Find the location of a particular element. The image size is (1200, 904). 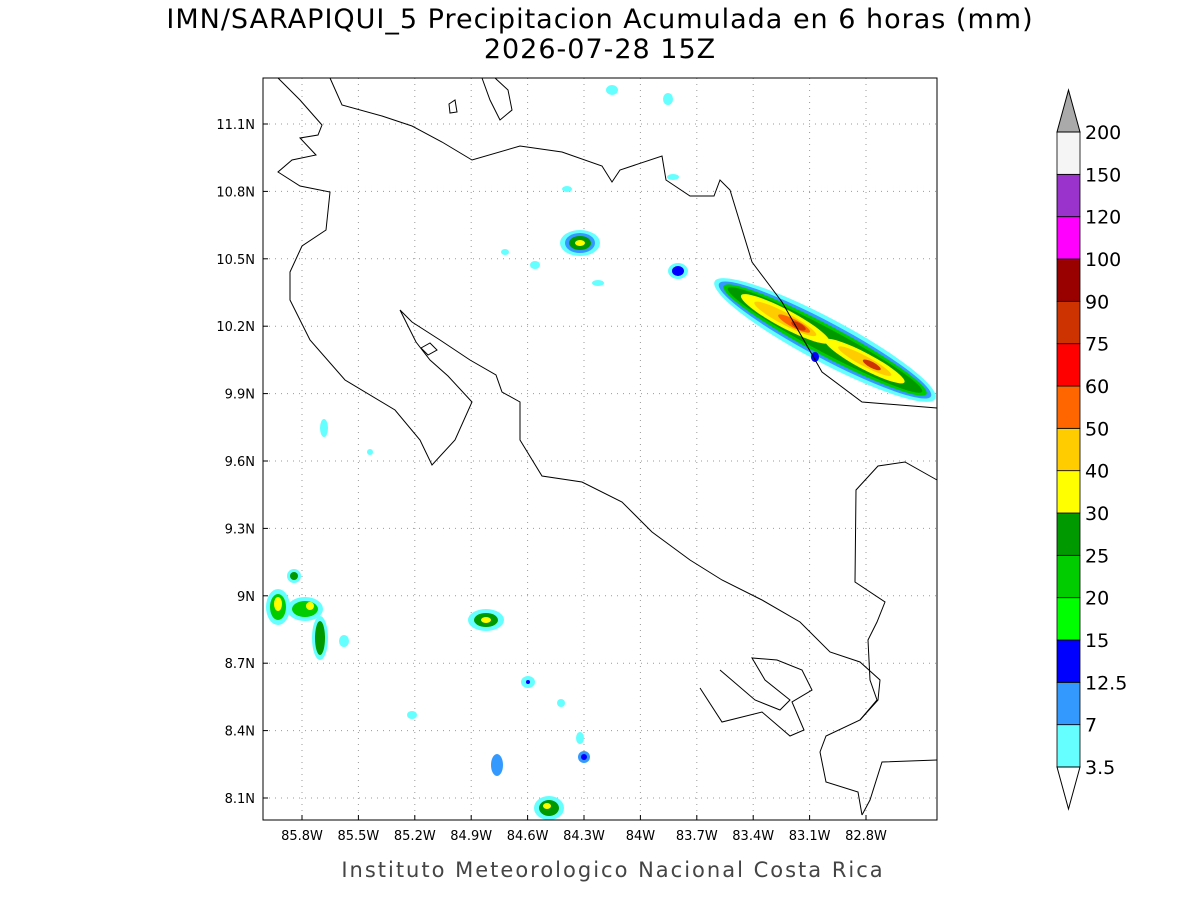

lat-tick-label: 8.1N is located at coordinates (240, 799).